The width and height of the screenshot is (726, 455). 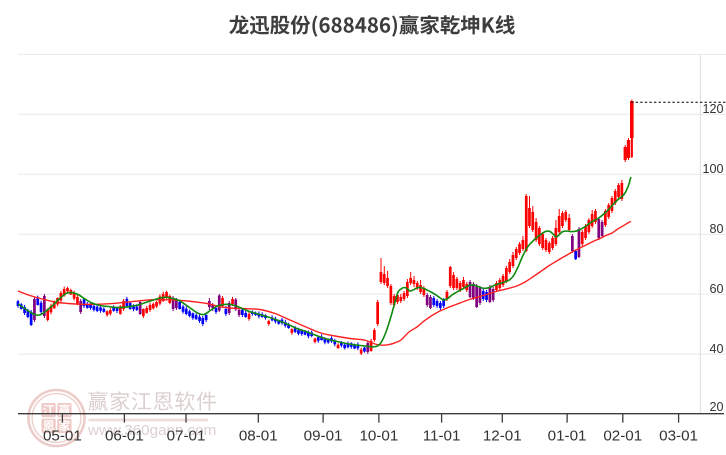 What do you see at coordinates (712, 109) in the screenshot?
I see `svg-text: 120` at bounding box center [712, 109].